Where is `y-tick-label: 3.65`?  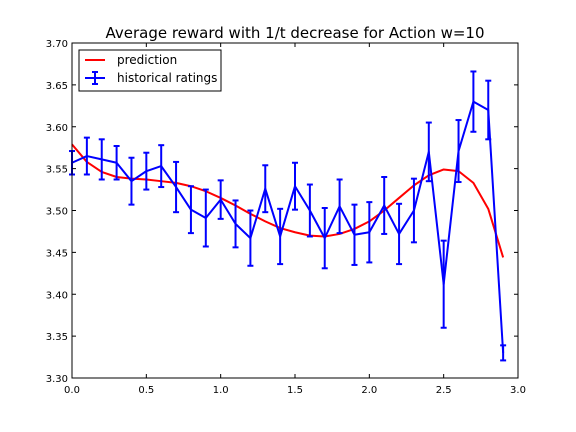
y-tick-label: 3.65 is located at coordinates (57, 86).